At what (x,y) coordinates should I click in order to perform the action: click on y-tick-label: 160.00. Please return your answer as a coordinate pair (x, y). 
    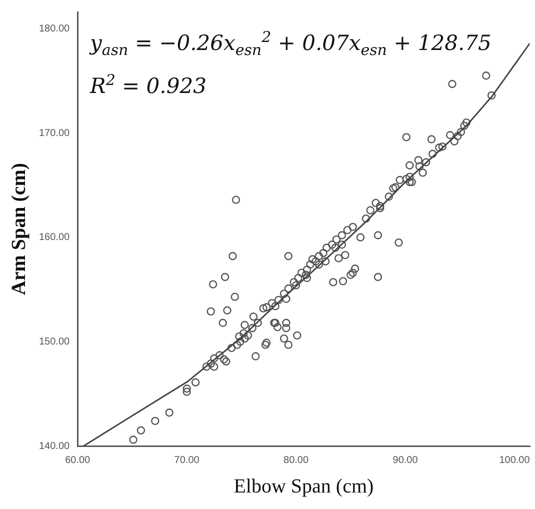
    Looking at the image, I should click on (54, 238).